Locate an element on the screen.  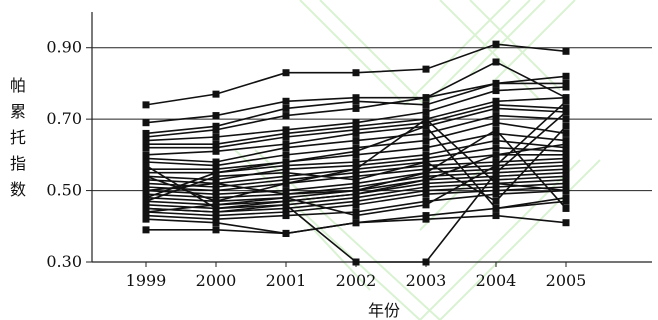
x-tick-label: 2004 is located at coordinates (496, 280).